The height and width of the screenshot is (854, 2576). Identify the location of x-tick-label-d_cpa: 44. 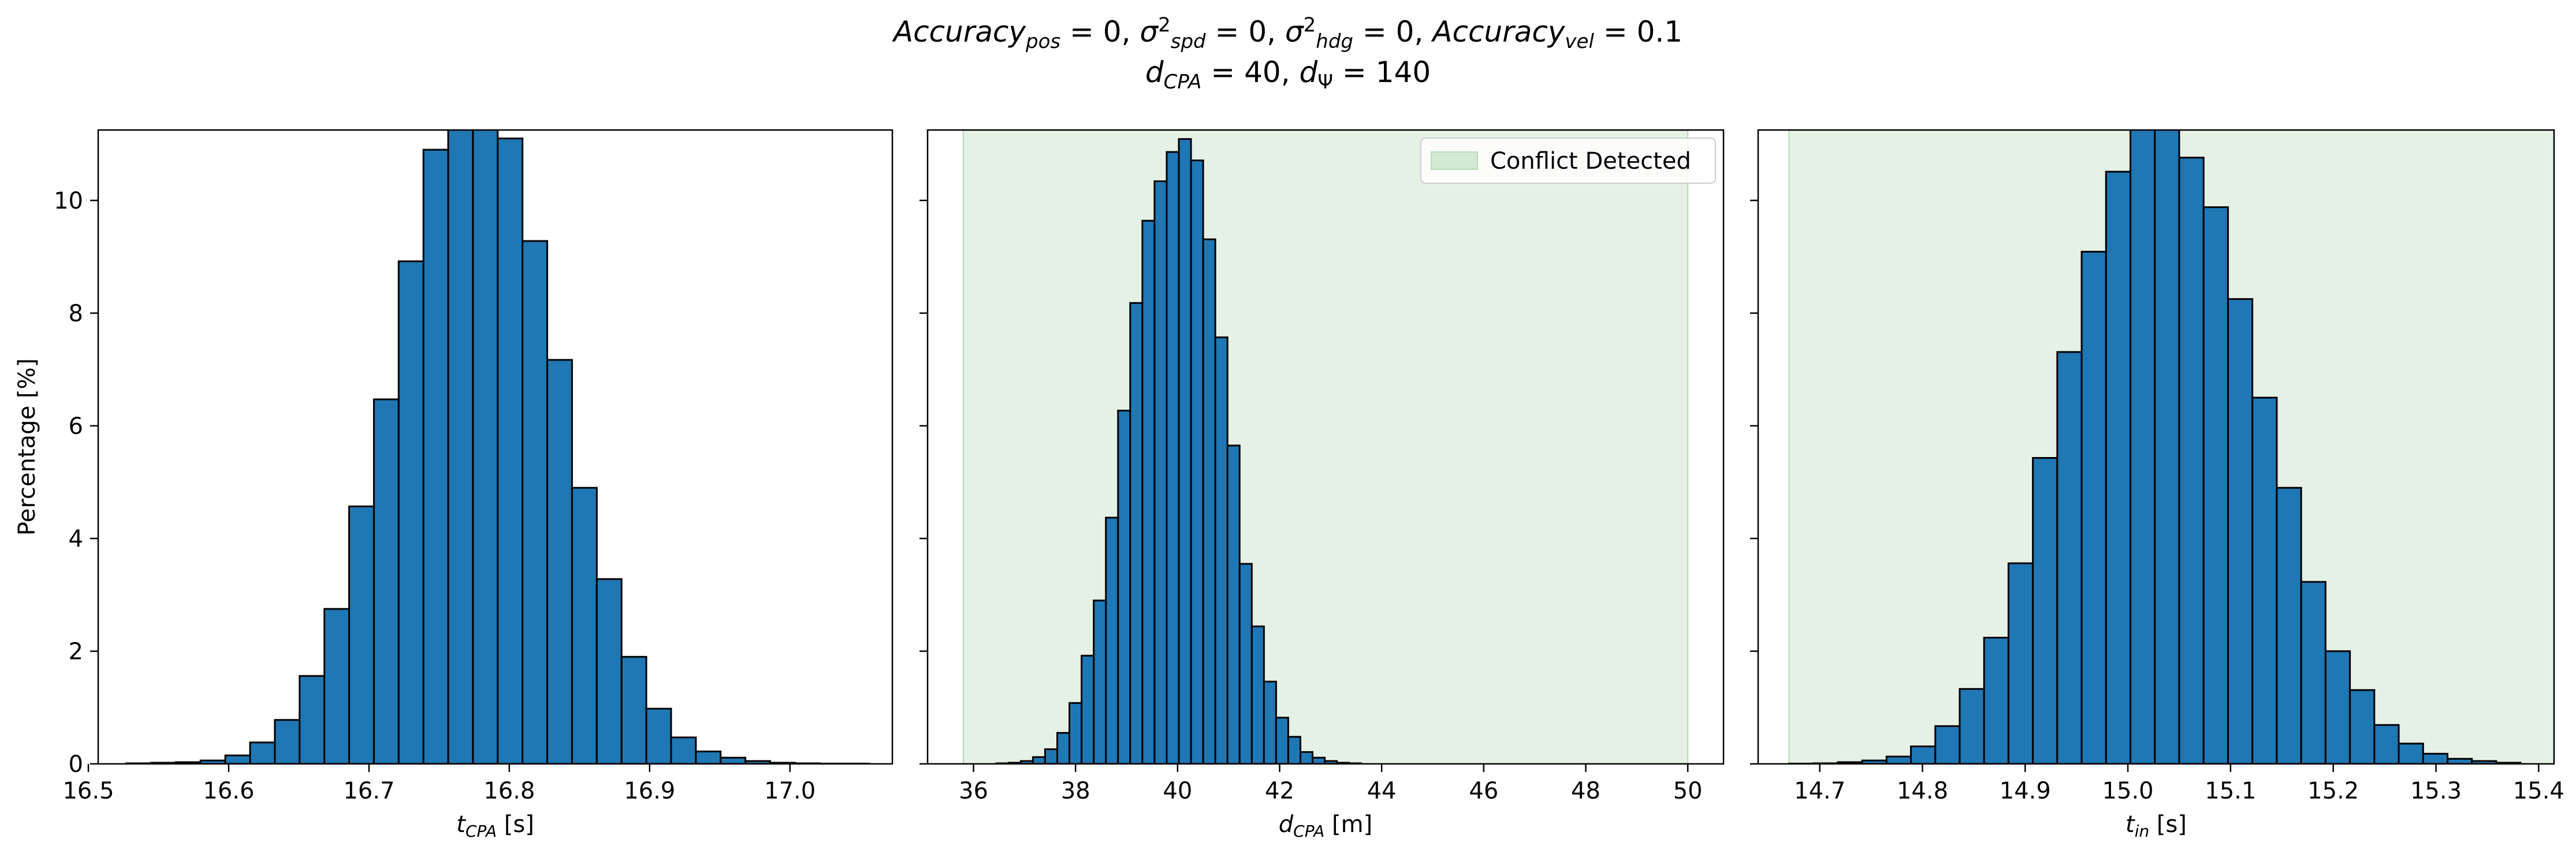
(1382, 791).